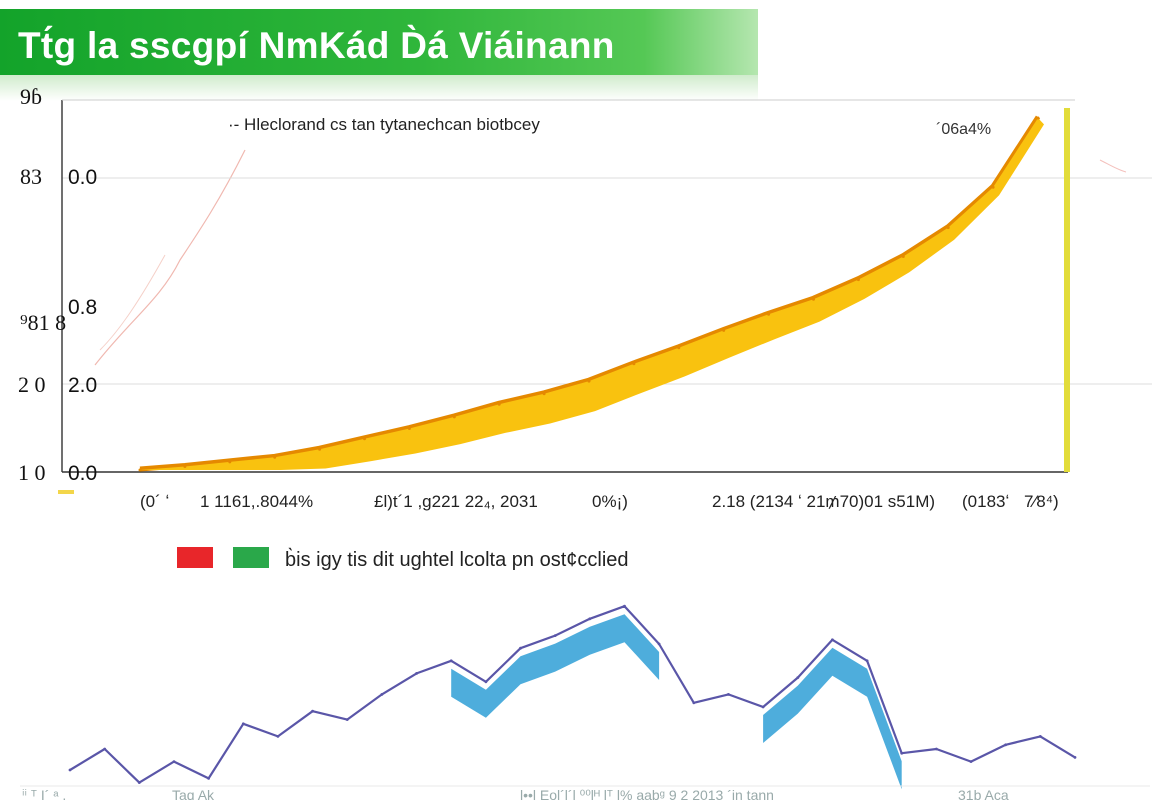 The width and height of the screenshot is (1152, 800). I want to click on x-tick-label: 2.18 (2134 ʻ 21₥70)01 s51M), so click(823, 501).